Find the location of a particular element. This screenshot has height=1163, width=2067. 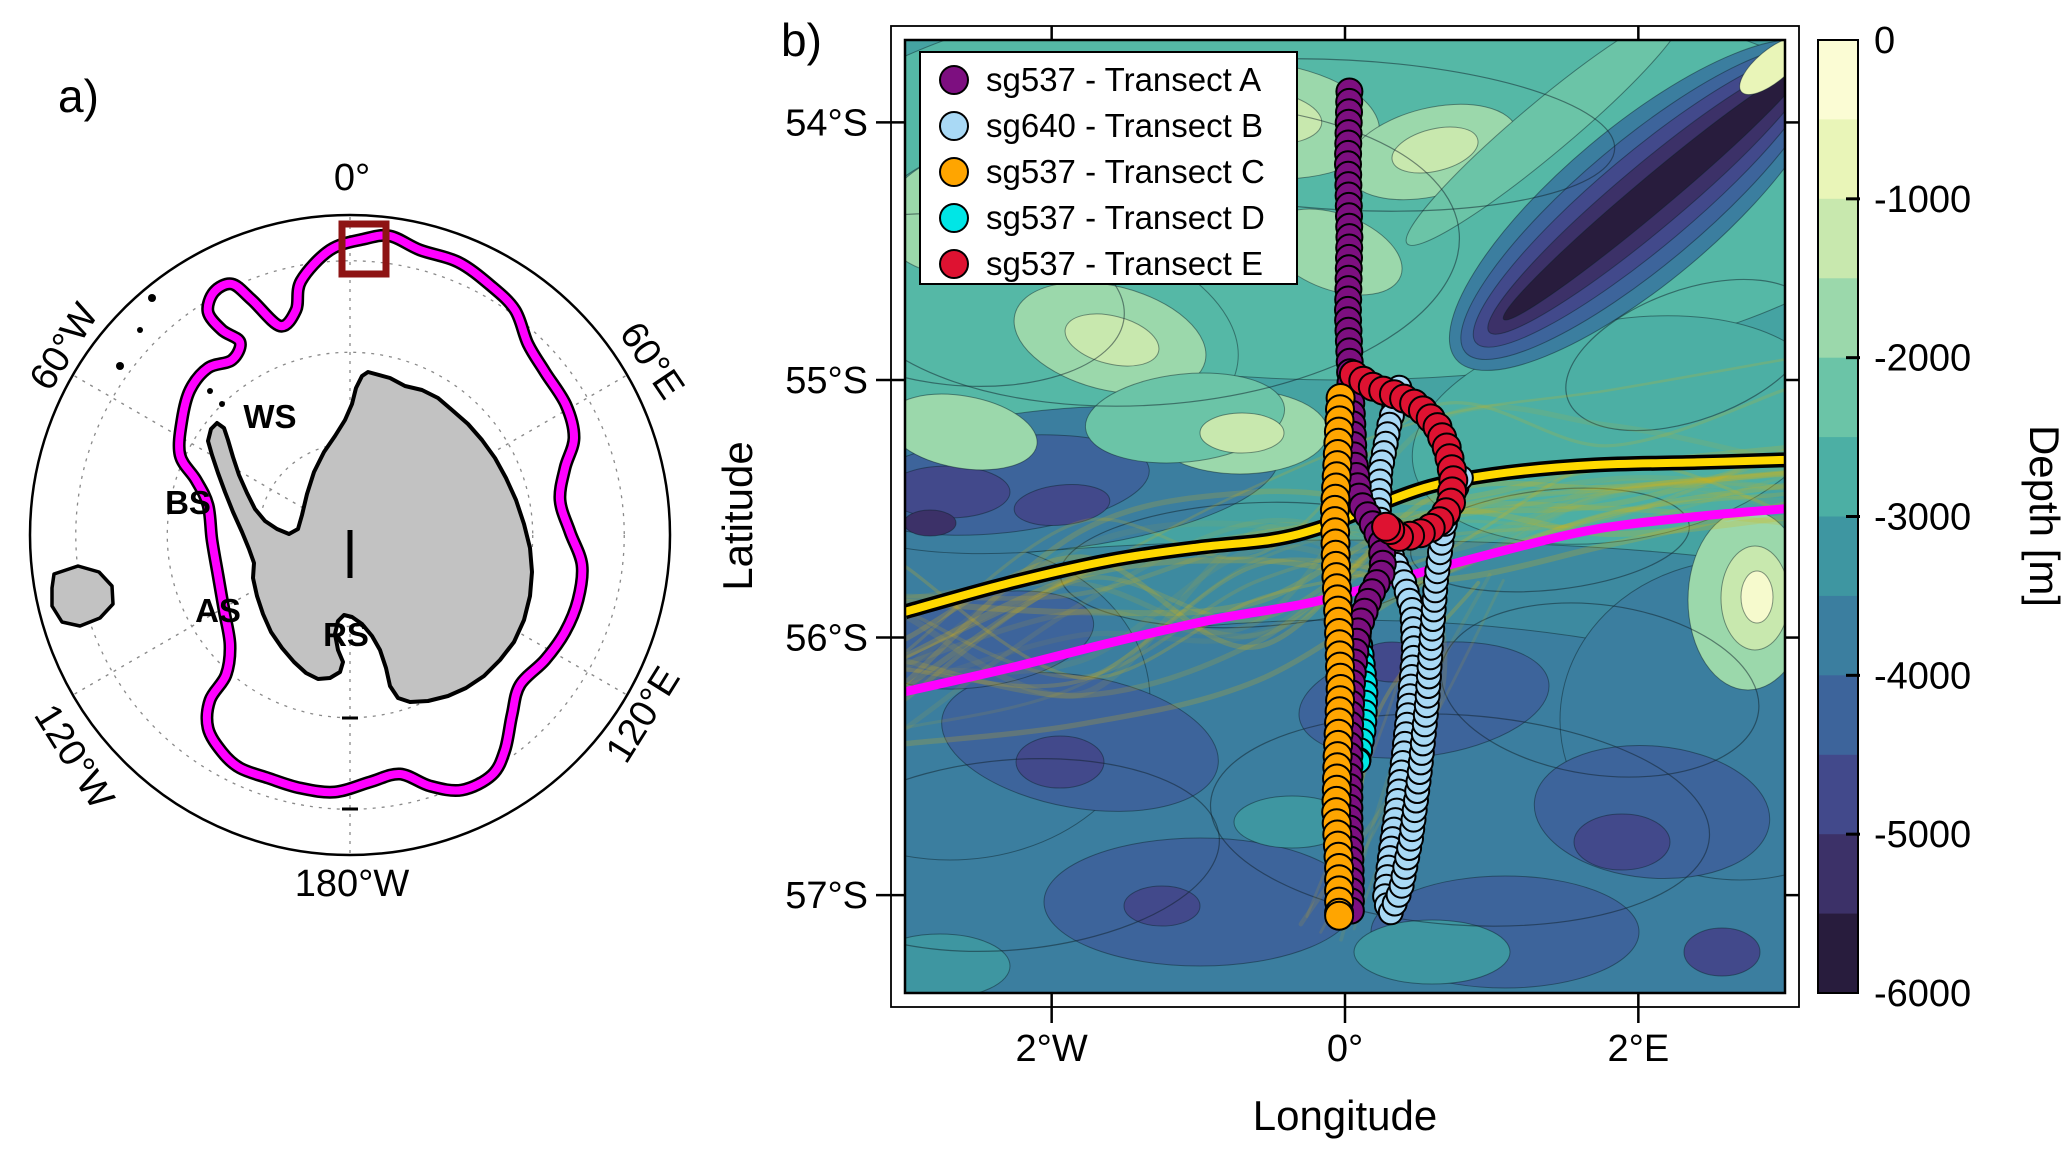

legend-label-transect-a: sg537 - Transect A is located at coordinates (1123, 79).